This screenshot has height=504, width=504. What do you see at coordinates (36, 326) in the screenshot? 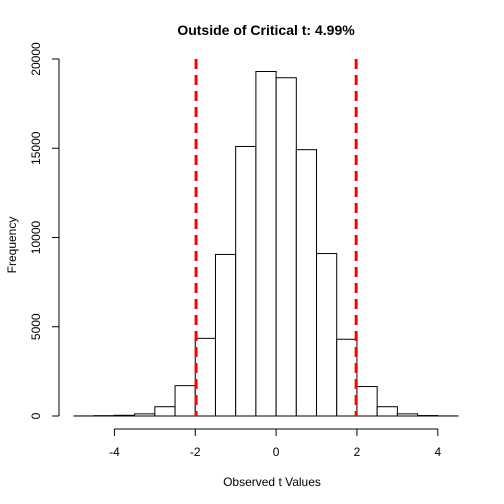
I see `y-tick-label: 5000` at bounding box center [36, 326].